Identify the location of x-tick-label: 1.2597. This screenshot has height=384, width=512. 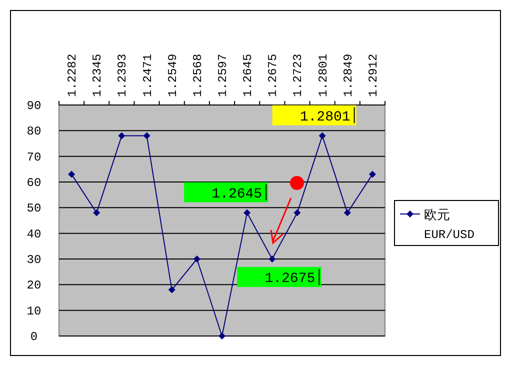
(223, 75).